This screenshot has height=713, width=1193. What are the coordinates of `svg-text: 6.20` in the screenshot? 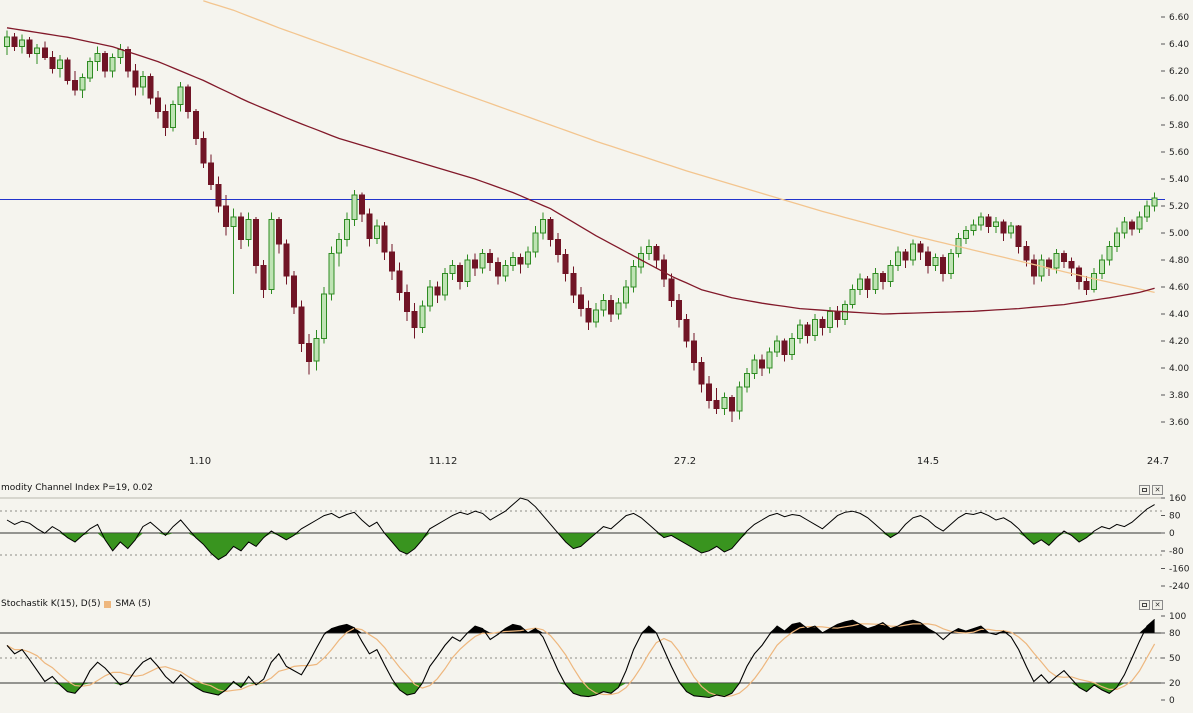 It's located at (1179, 72).